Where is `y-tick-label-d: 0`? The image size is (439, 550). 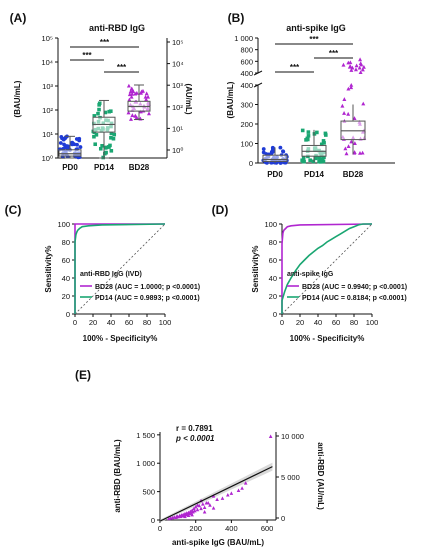 y-tick-label-d: 0 is located at coordinates (275, 314).